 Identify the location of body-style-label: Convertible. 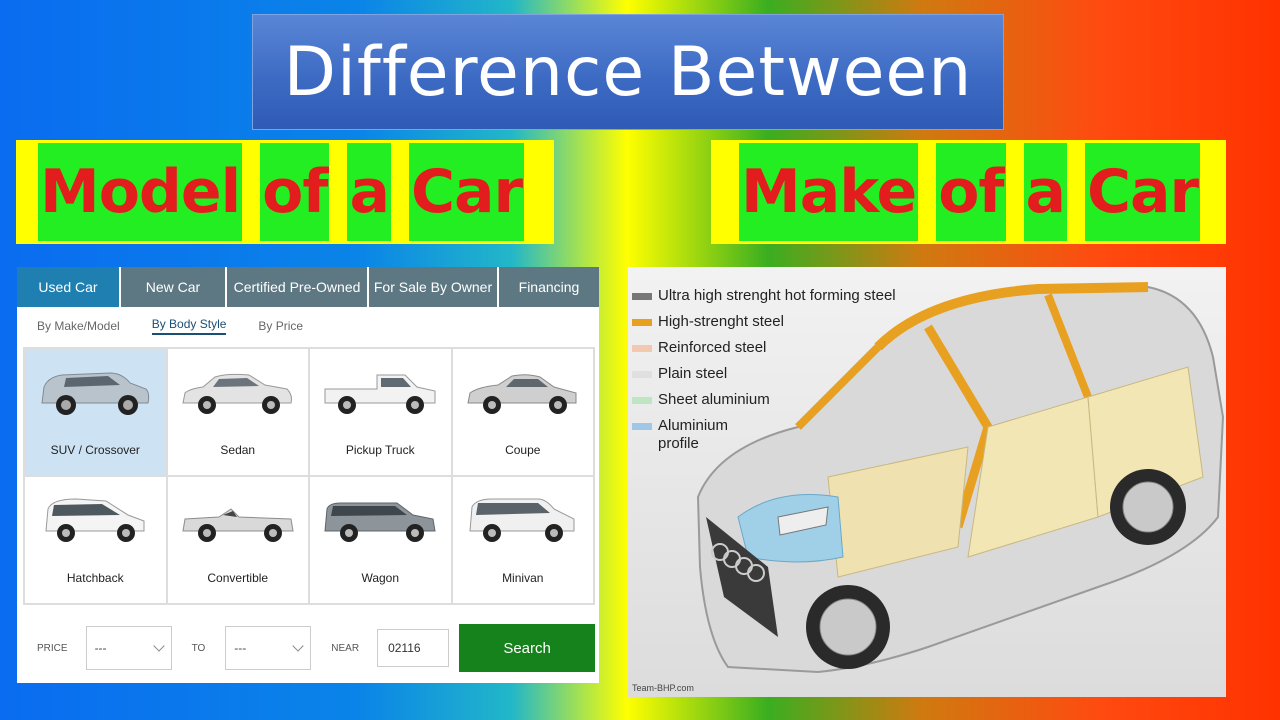
(238, 578).